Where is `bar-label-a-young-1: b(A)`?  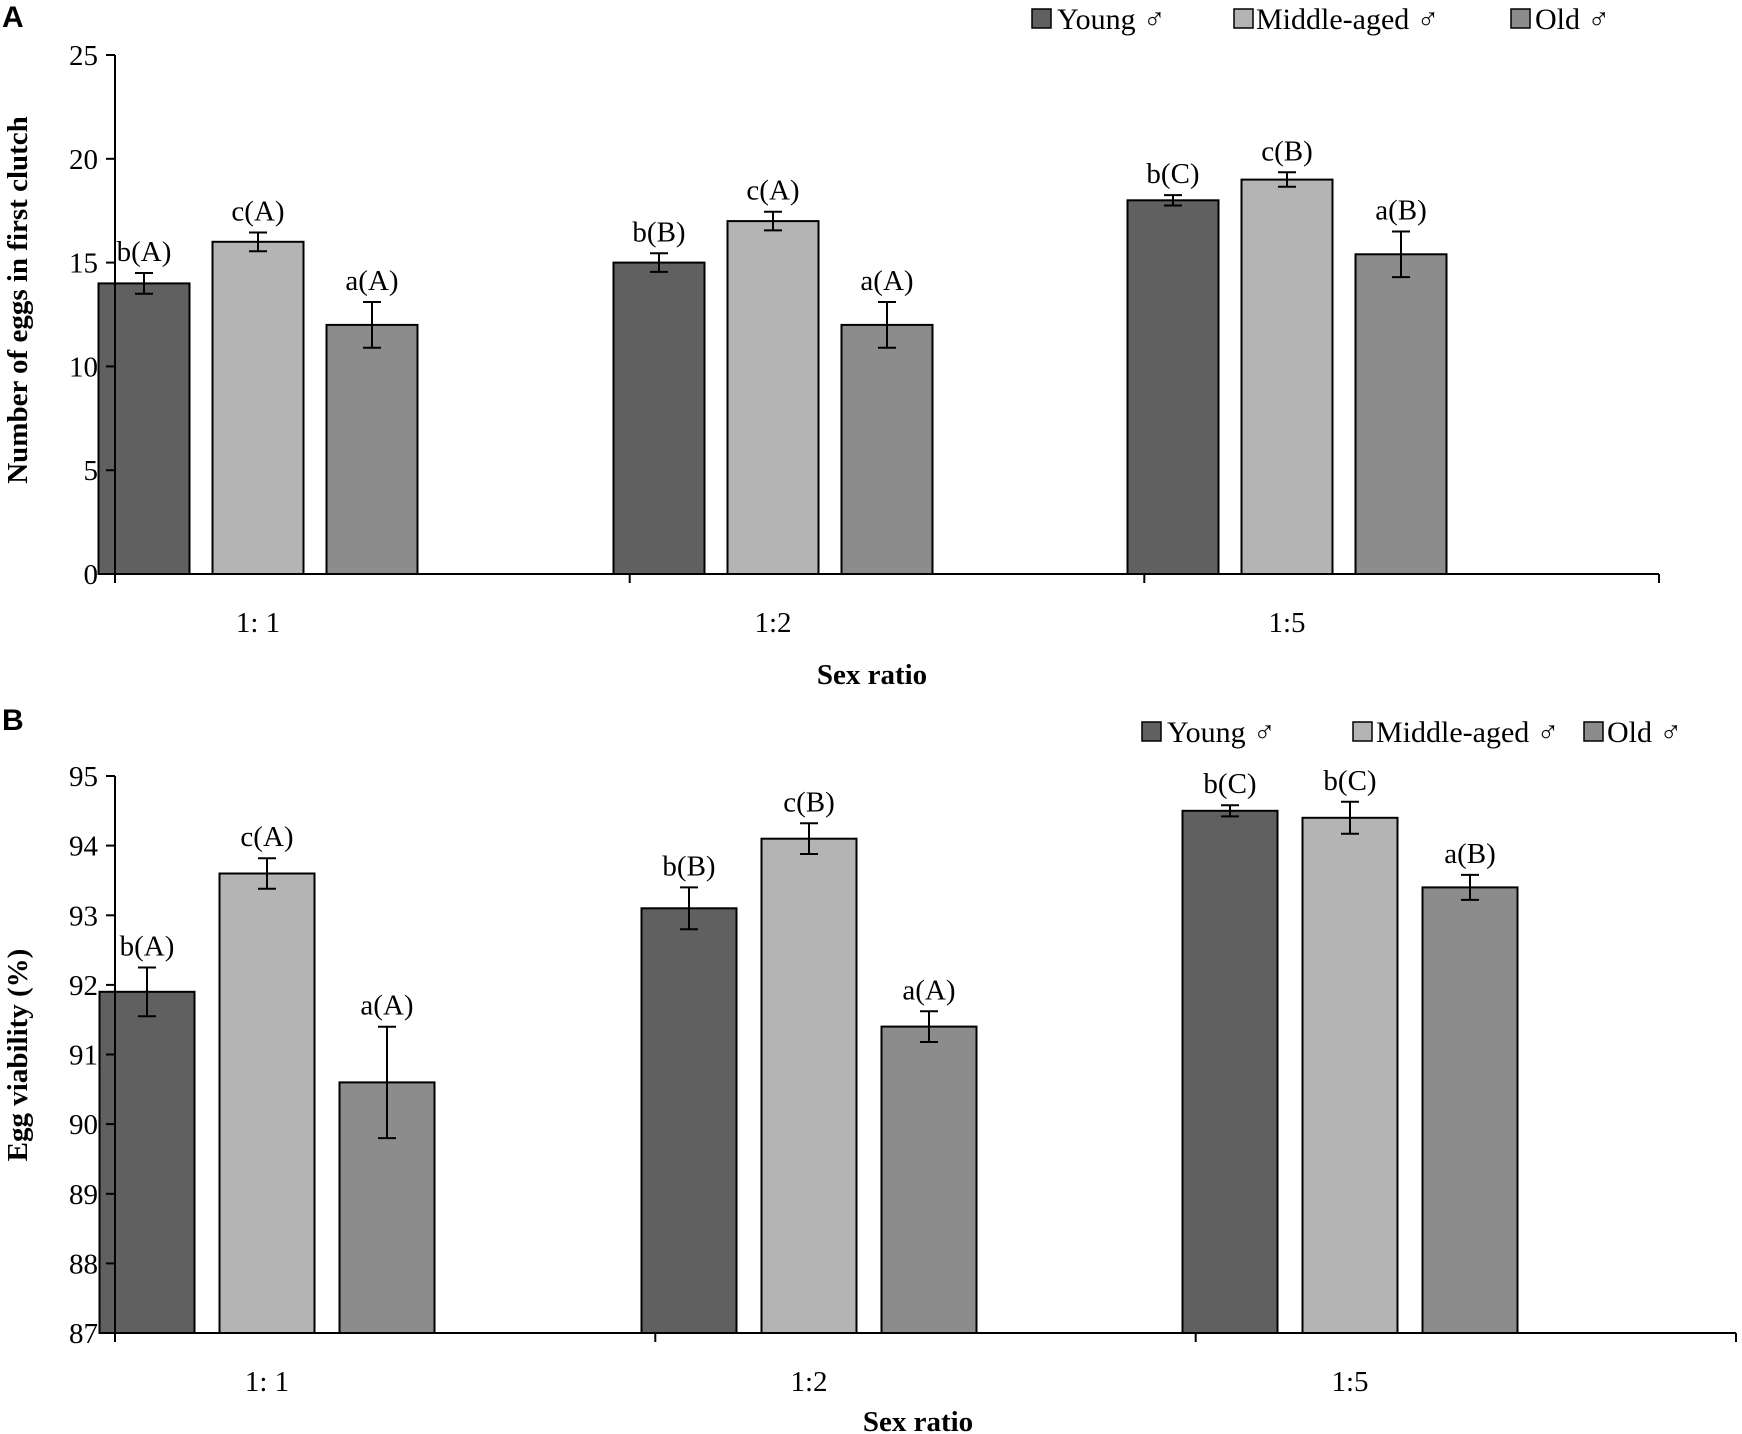
bar-label-a-young-1: b(A) is located at coordinates (144, 252).